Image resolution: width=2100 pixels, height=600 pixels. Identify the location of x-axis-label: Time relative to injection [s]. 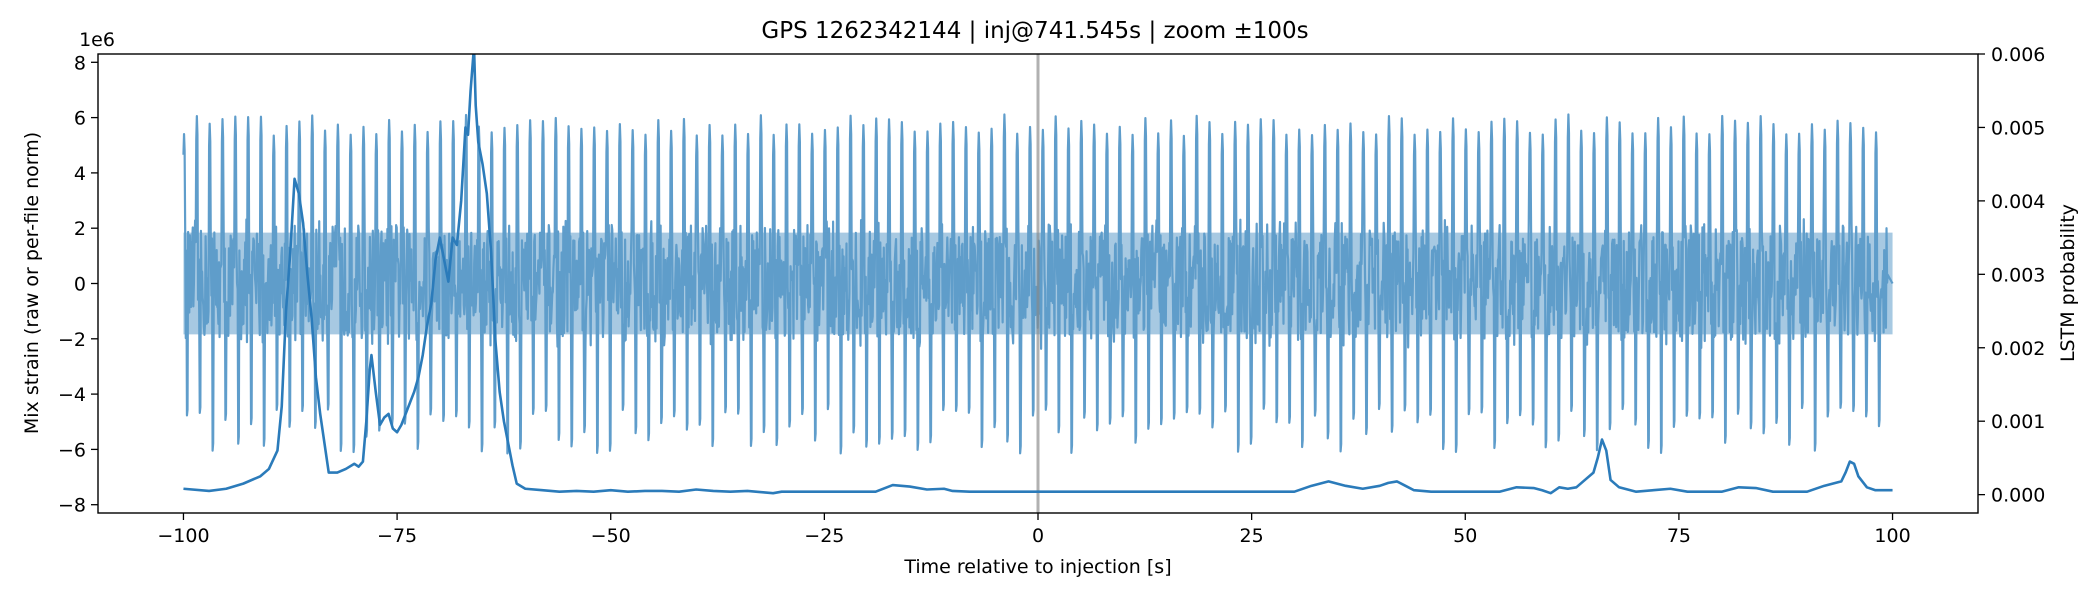
(1037, 567).